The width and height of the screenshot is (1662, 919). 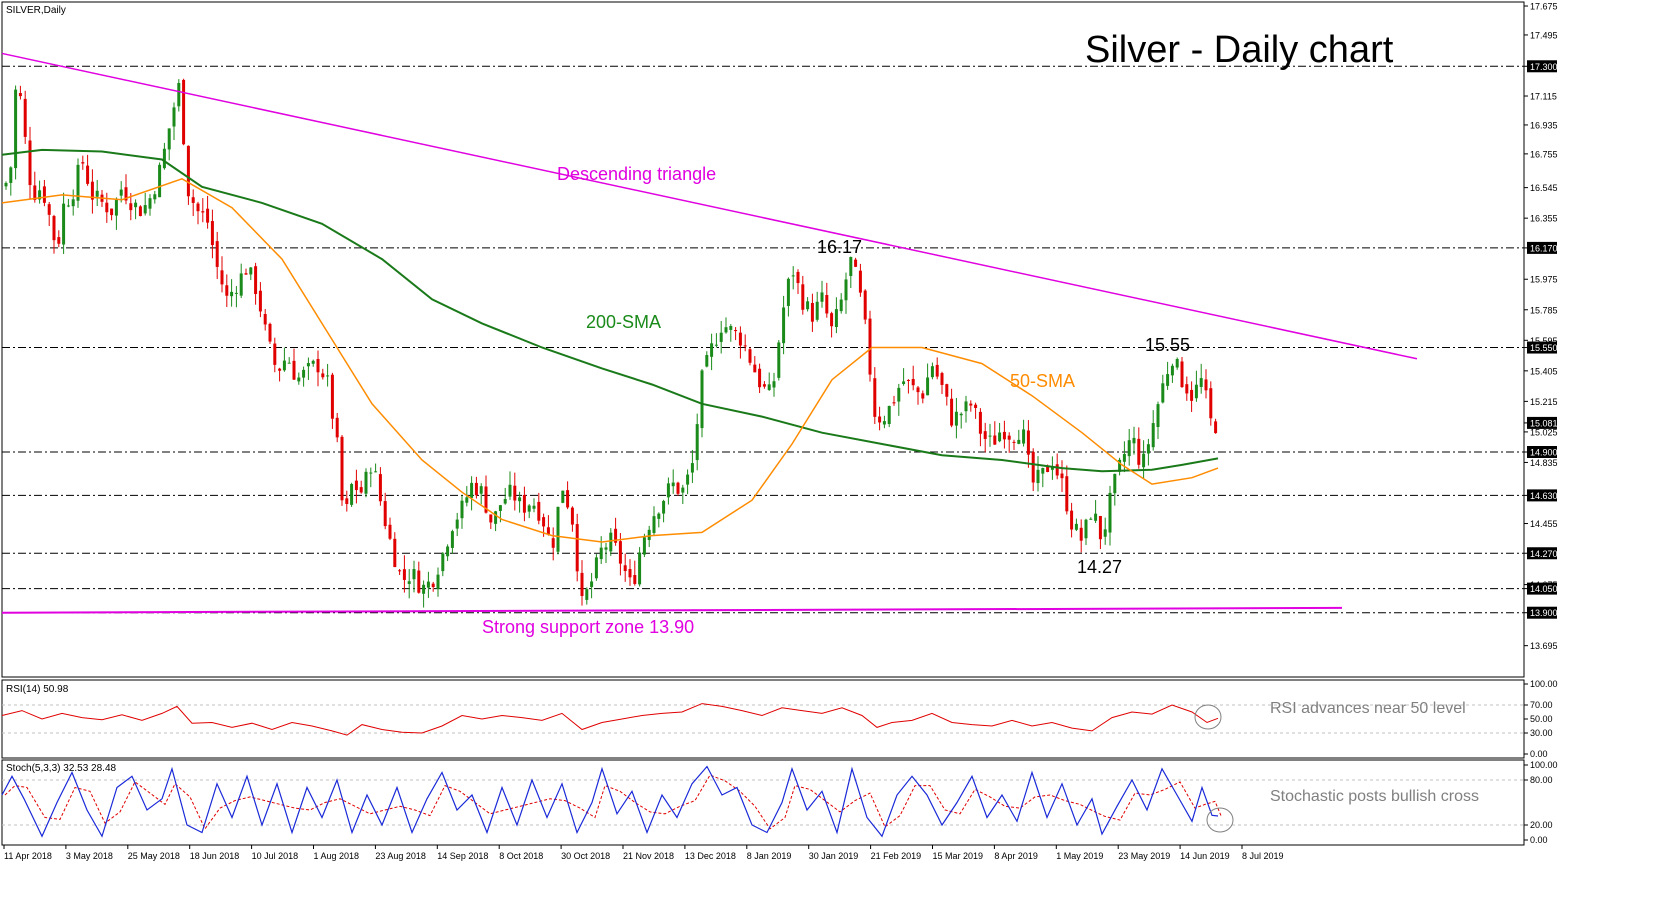 What do you see at coordinates (1208, 717) in the screenshot?
I see `rsi-highlight-circle` at bounding box center [1208, 717].